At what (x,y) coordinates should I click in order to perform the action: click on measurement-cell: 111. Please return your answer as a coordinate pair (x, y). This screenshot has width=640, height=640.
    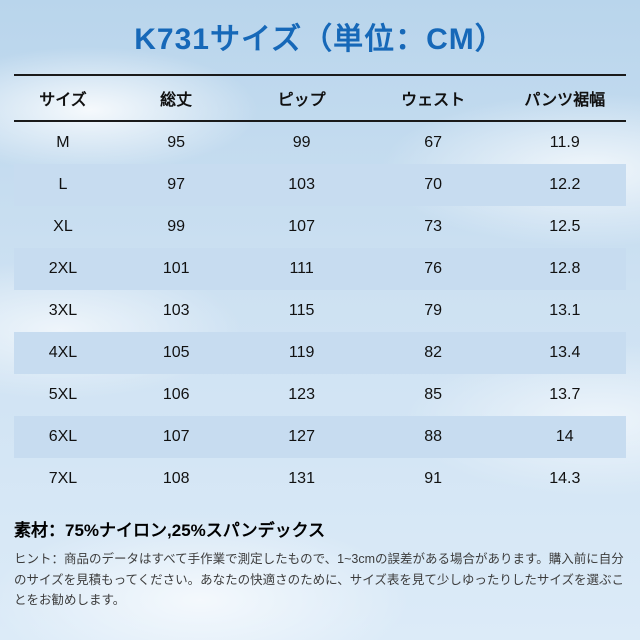
    Looking at the image, I should click on (301, 268).